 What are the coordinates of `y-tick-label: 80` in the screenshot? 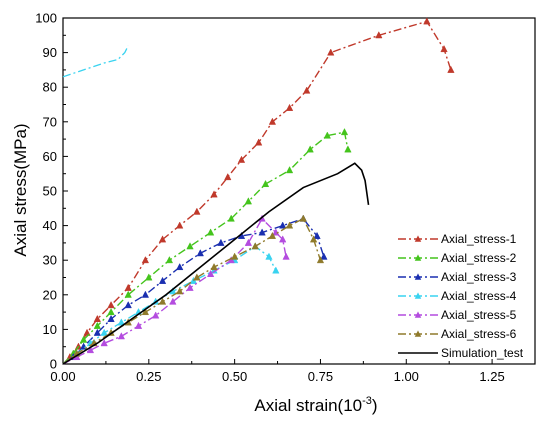 It's located at (50, 87).